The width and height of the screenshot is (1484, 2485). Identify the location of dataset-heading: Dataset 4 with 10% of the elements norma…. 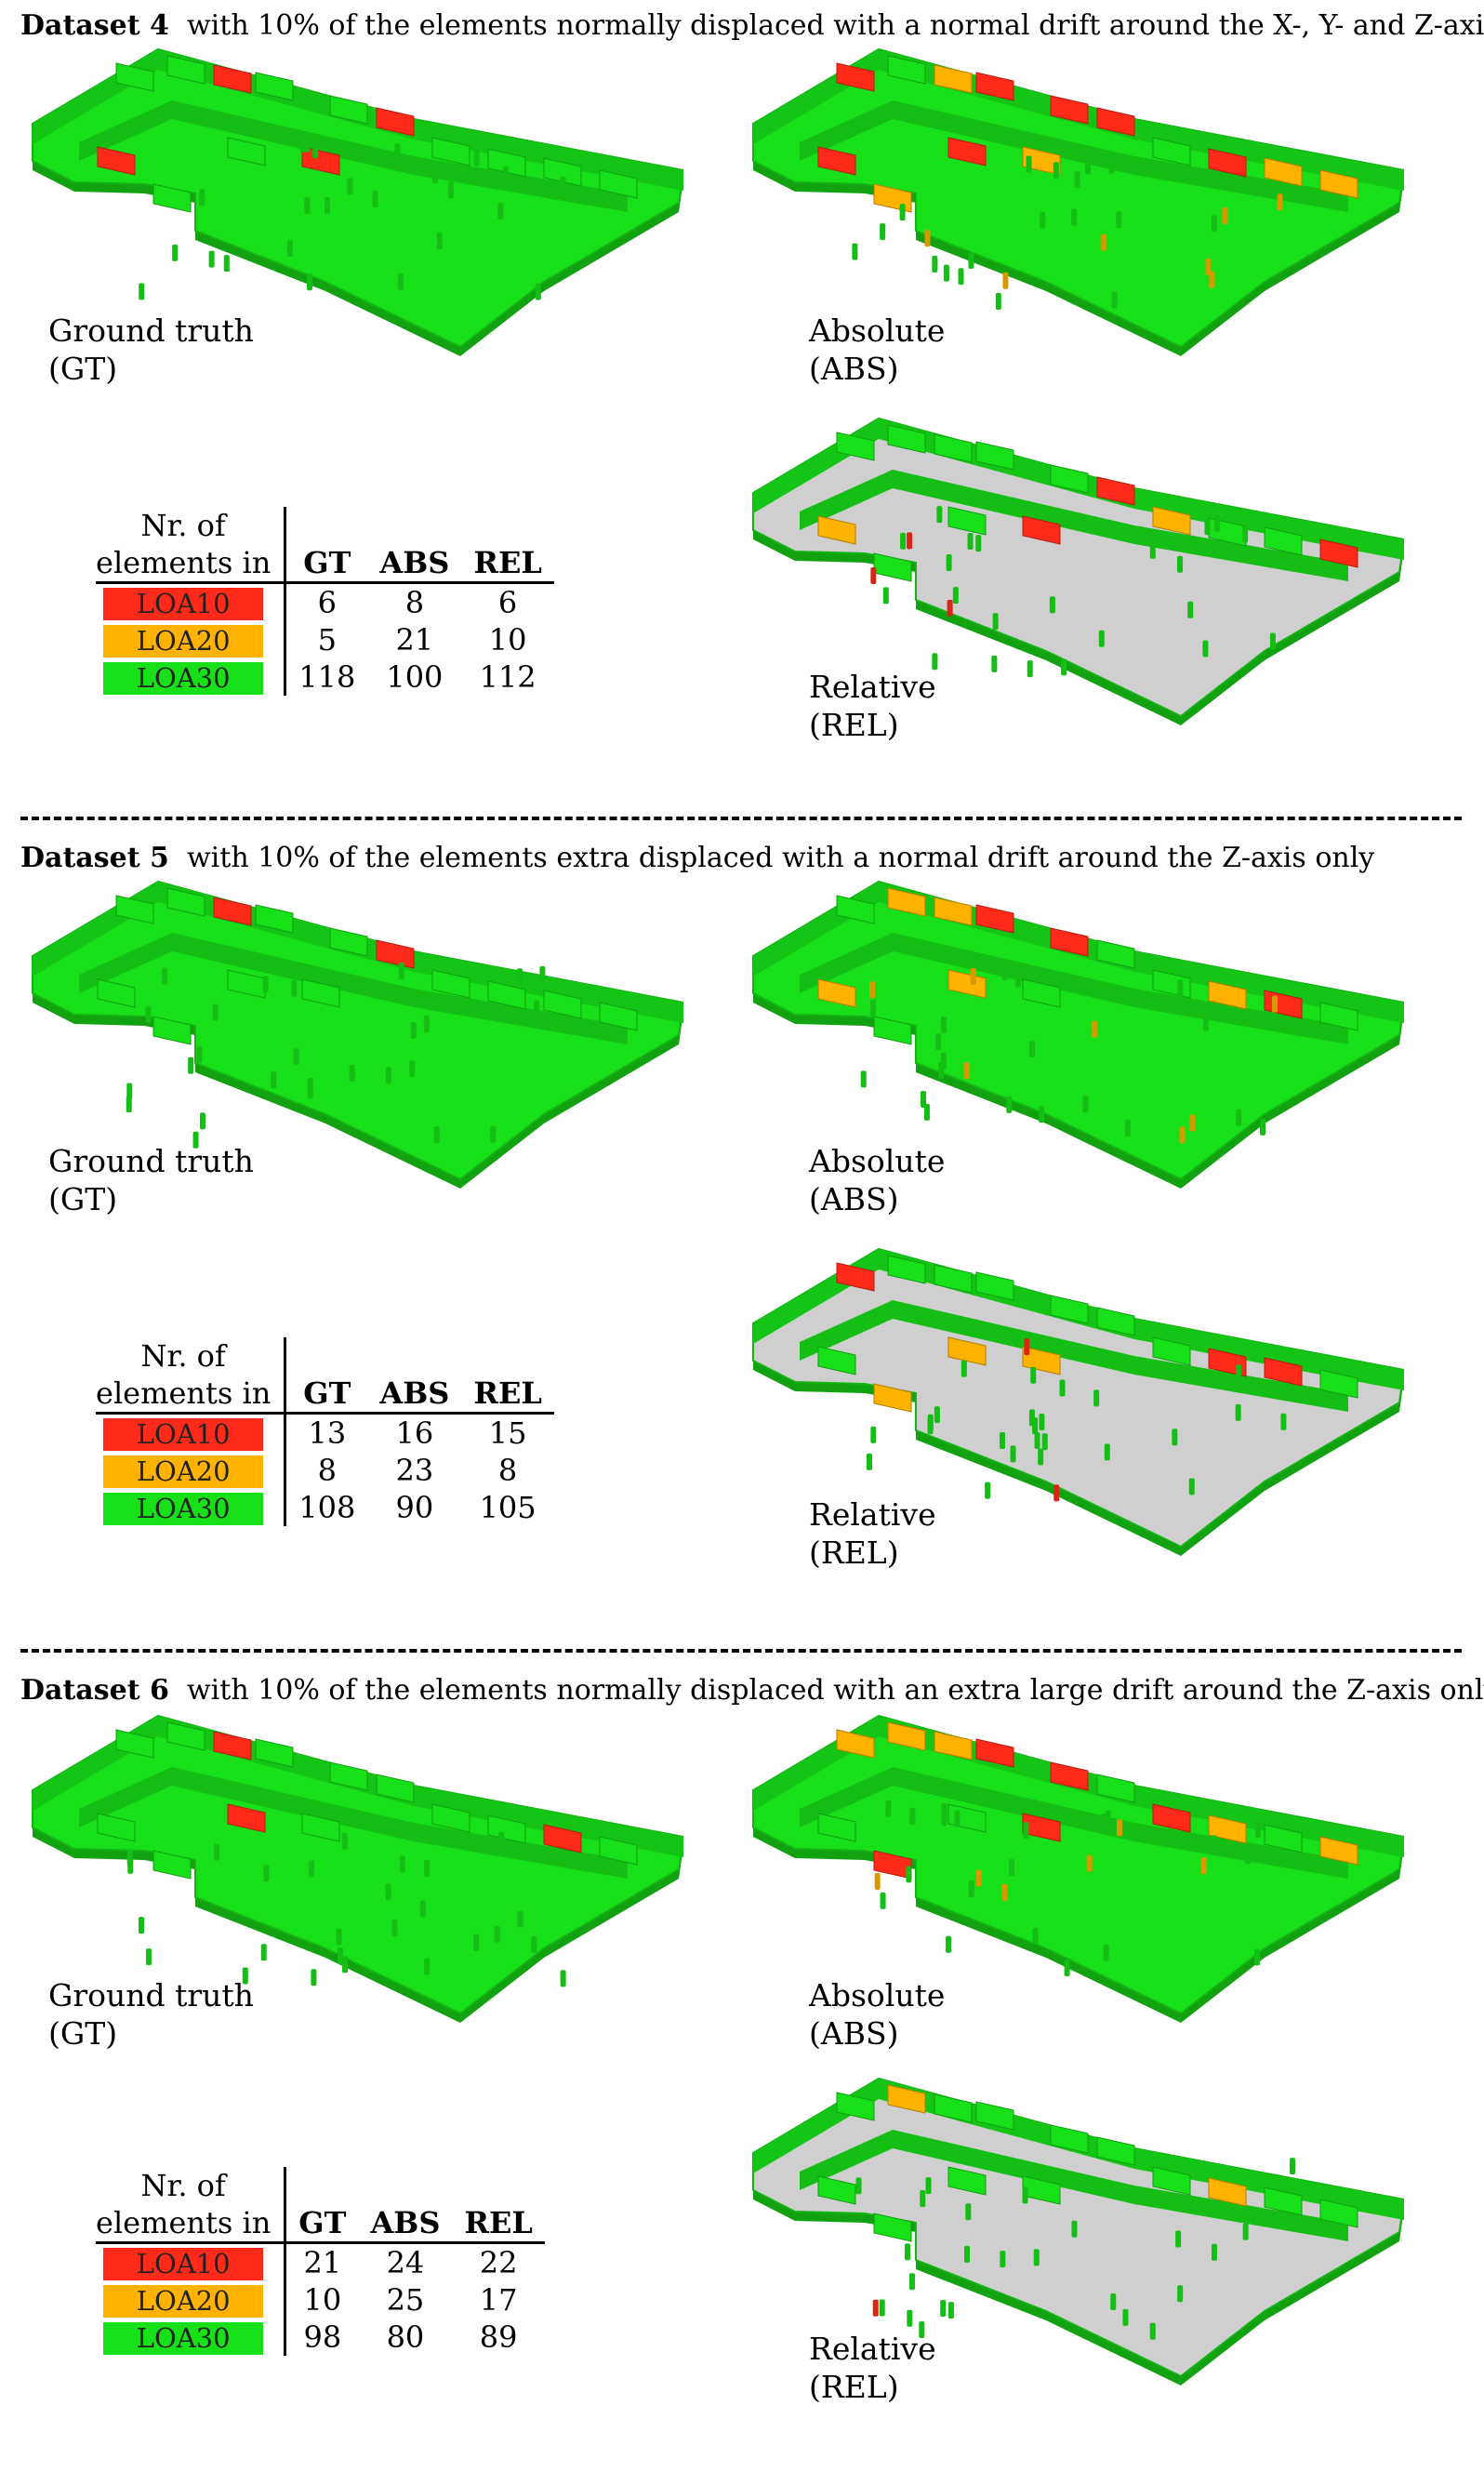
(752, 25).